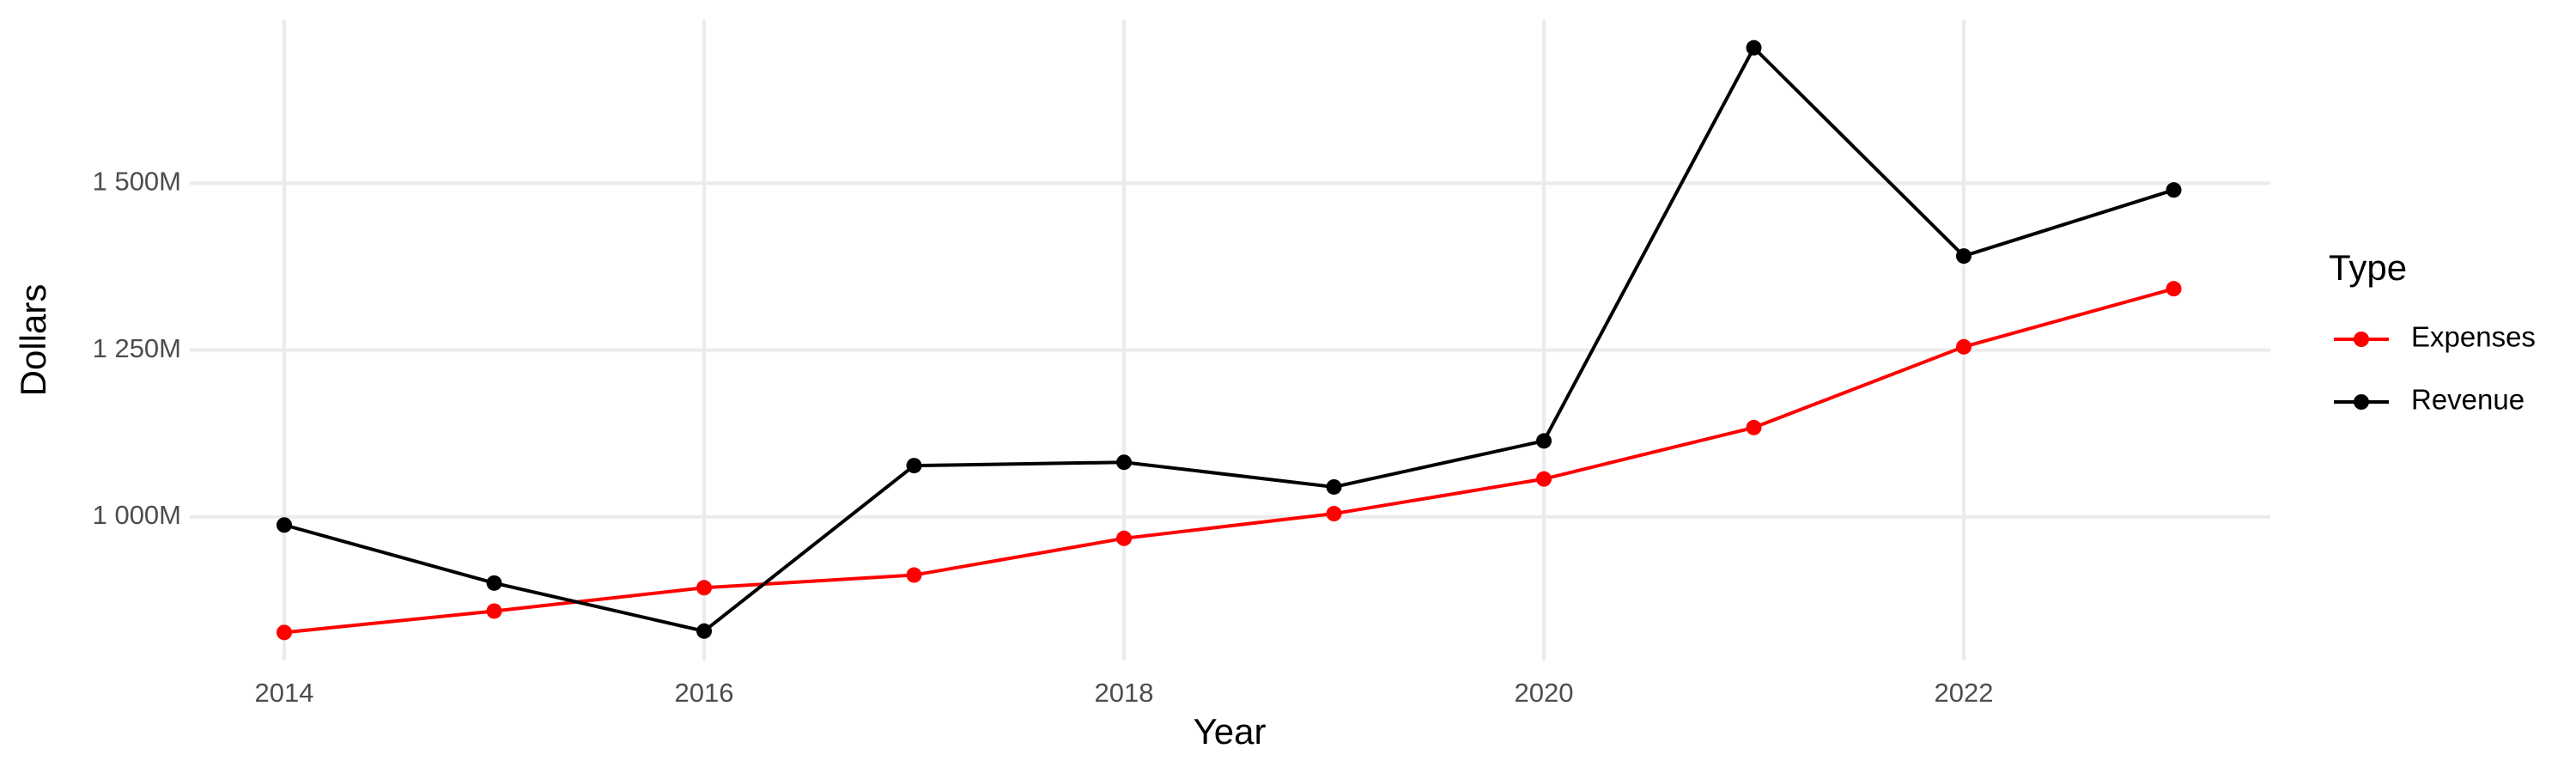 Image resolution: width=2576 pixels, height=773 pixels. What do you see at coordinates (704, 693) in the screenshot?
I see `x-tick-label: 2016` at bounding box center [704, 693].